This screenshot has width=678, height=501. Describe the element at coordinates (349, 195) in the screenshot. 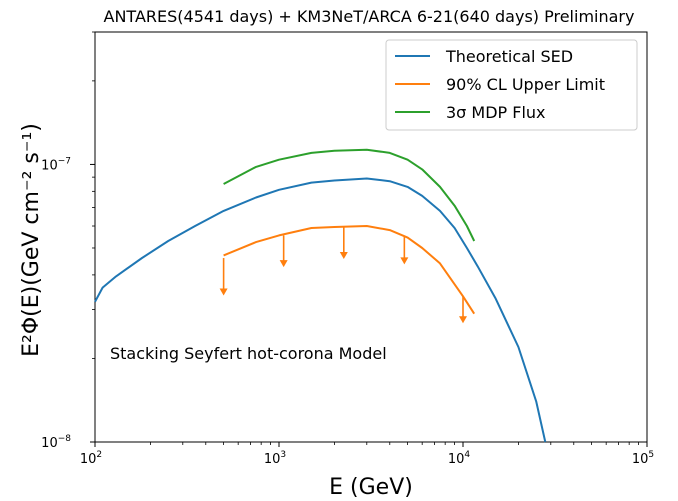

I see `mdp-flux-line` at that location.